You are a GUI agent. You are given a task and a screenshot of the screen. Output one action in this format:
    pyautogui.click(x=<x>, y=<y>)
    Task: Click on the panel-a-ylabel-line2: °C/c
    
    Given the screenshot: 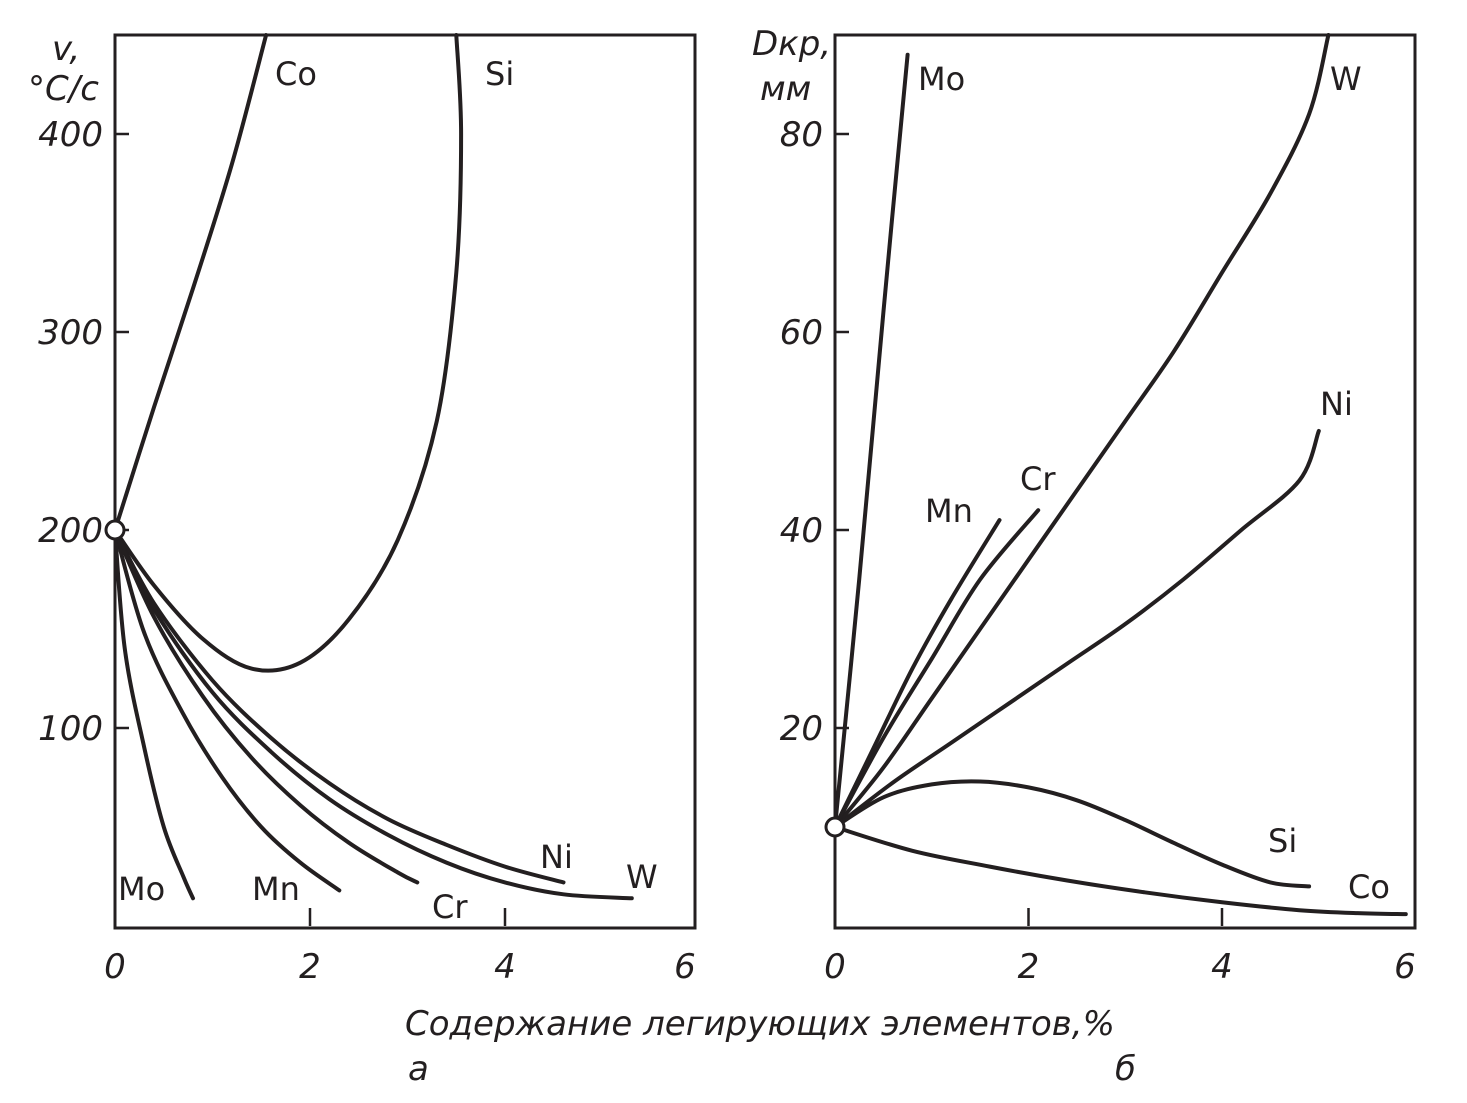 What is the action you would take?
    pyautogui.click(x=63, y=89)
    